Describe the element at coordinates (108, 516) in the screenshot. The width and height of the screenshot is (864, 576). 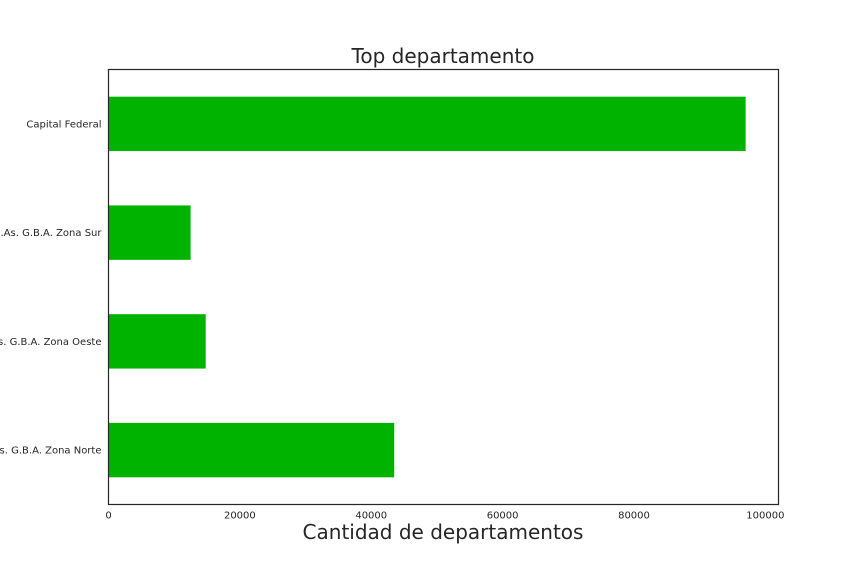
I see `x-tick-label: 0` at that location.